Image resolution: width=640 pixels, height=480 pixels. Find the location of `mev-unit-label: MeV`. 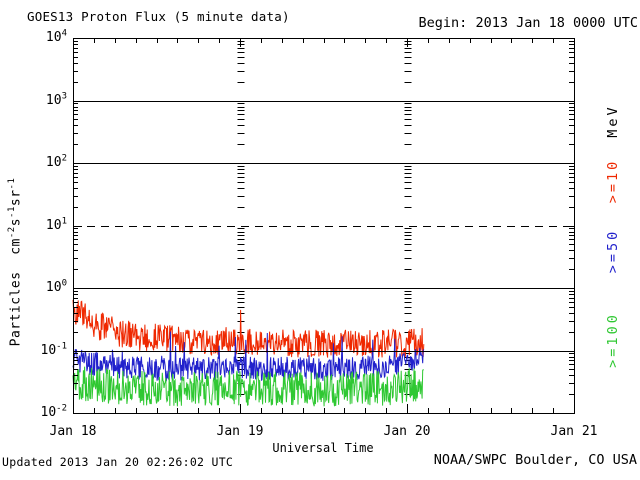

mev-unit-label: MeV is located at coordinates (613, 121).